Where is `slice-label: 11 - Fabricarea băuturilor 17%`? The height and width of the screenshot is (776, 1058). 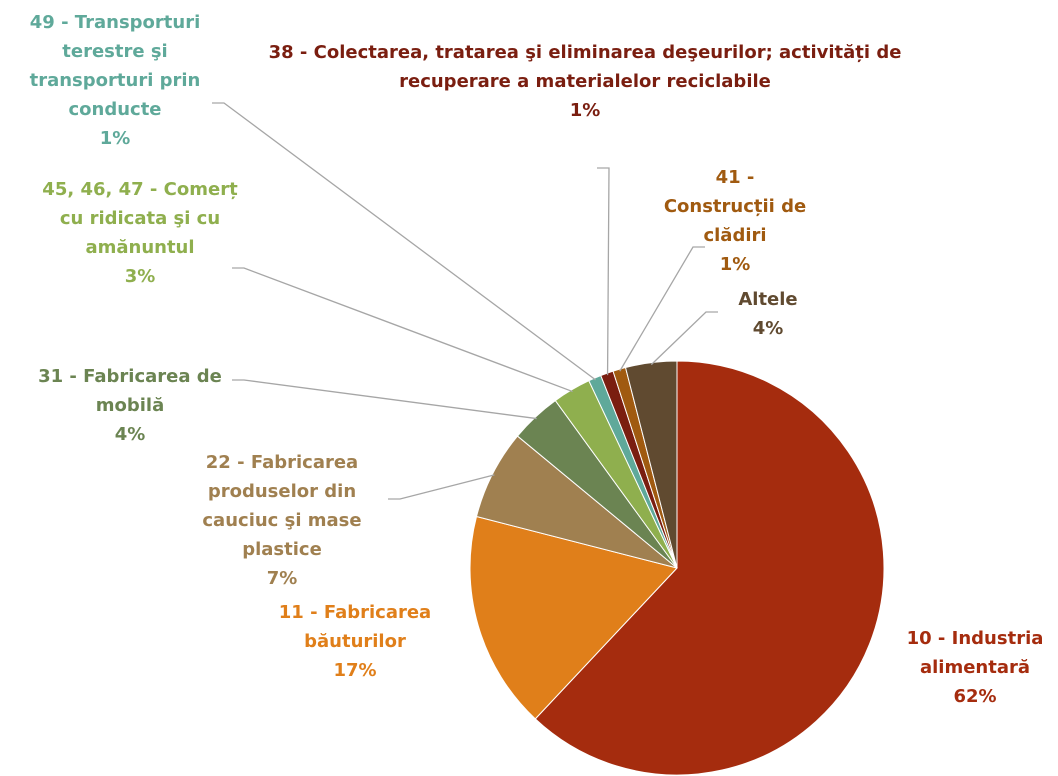 slice-label: 11 - Fabricarea băuturilor 17% is located at coordinates (355, 641).